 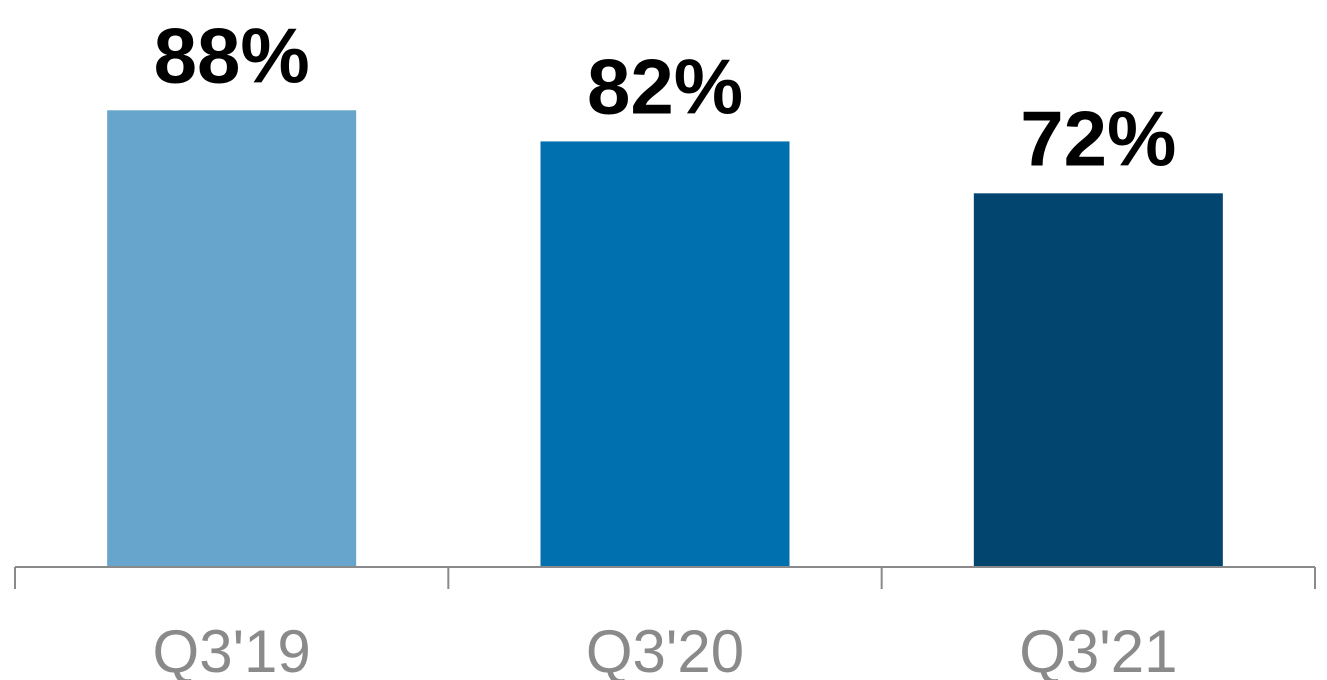 What do you see at coordinates (232, 55) in the screenshot?
I see `data-label-0: 88%` at bounding box center [232, 55].